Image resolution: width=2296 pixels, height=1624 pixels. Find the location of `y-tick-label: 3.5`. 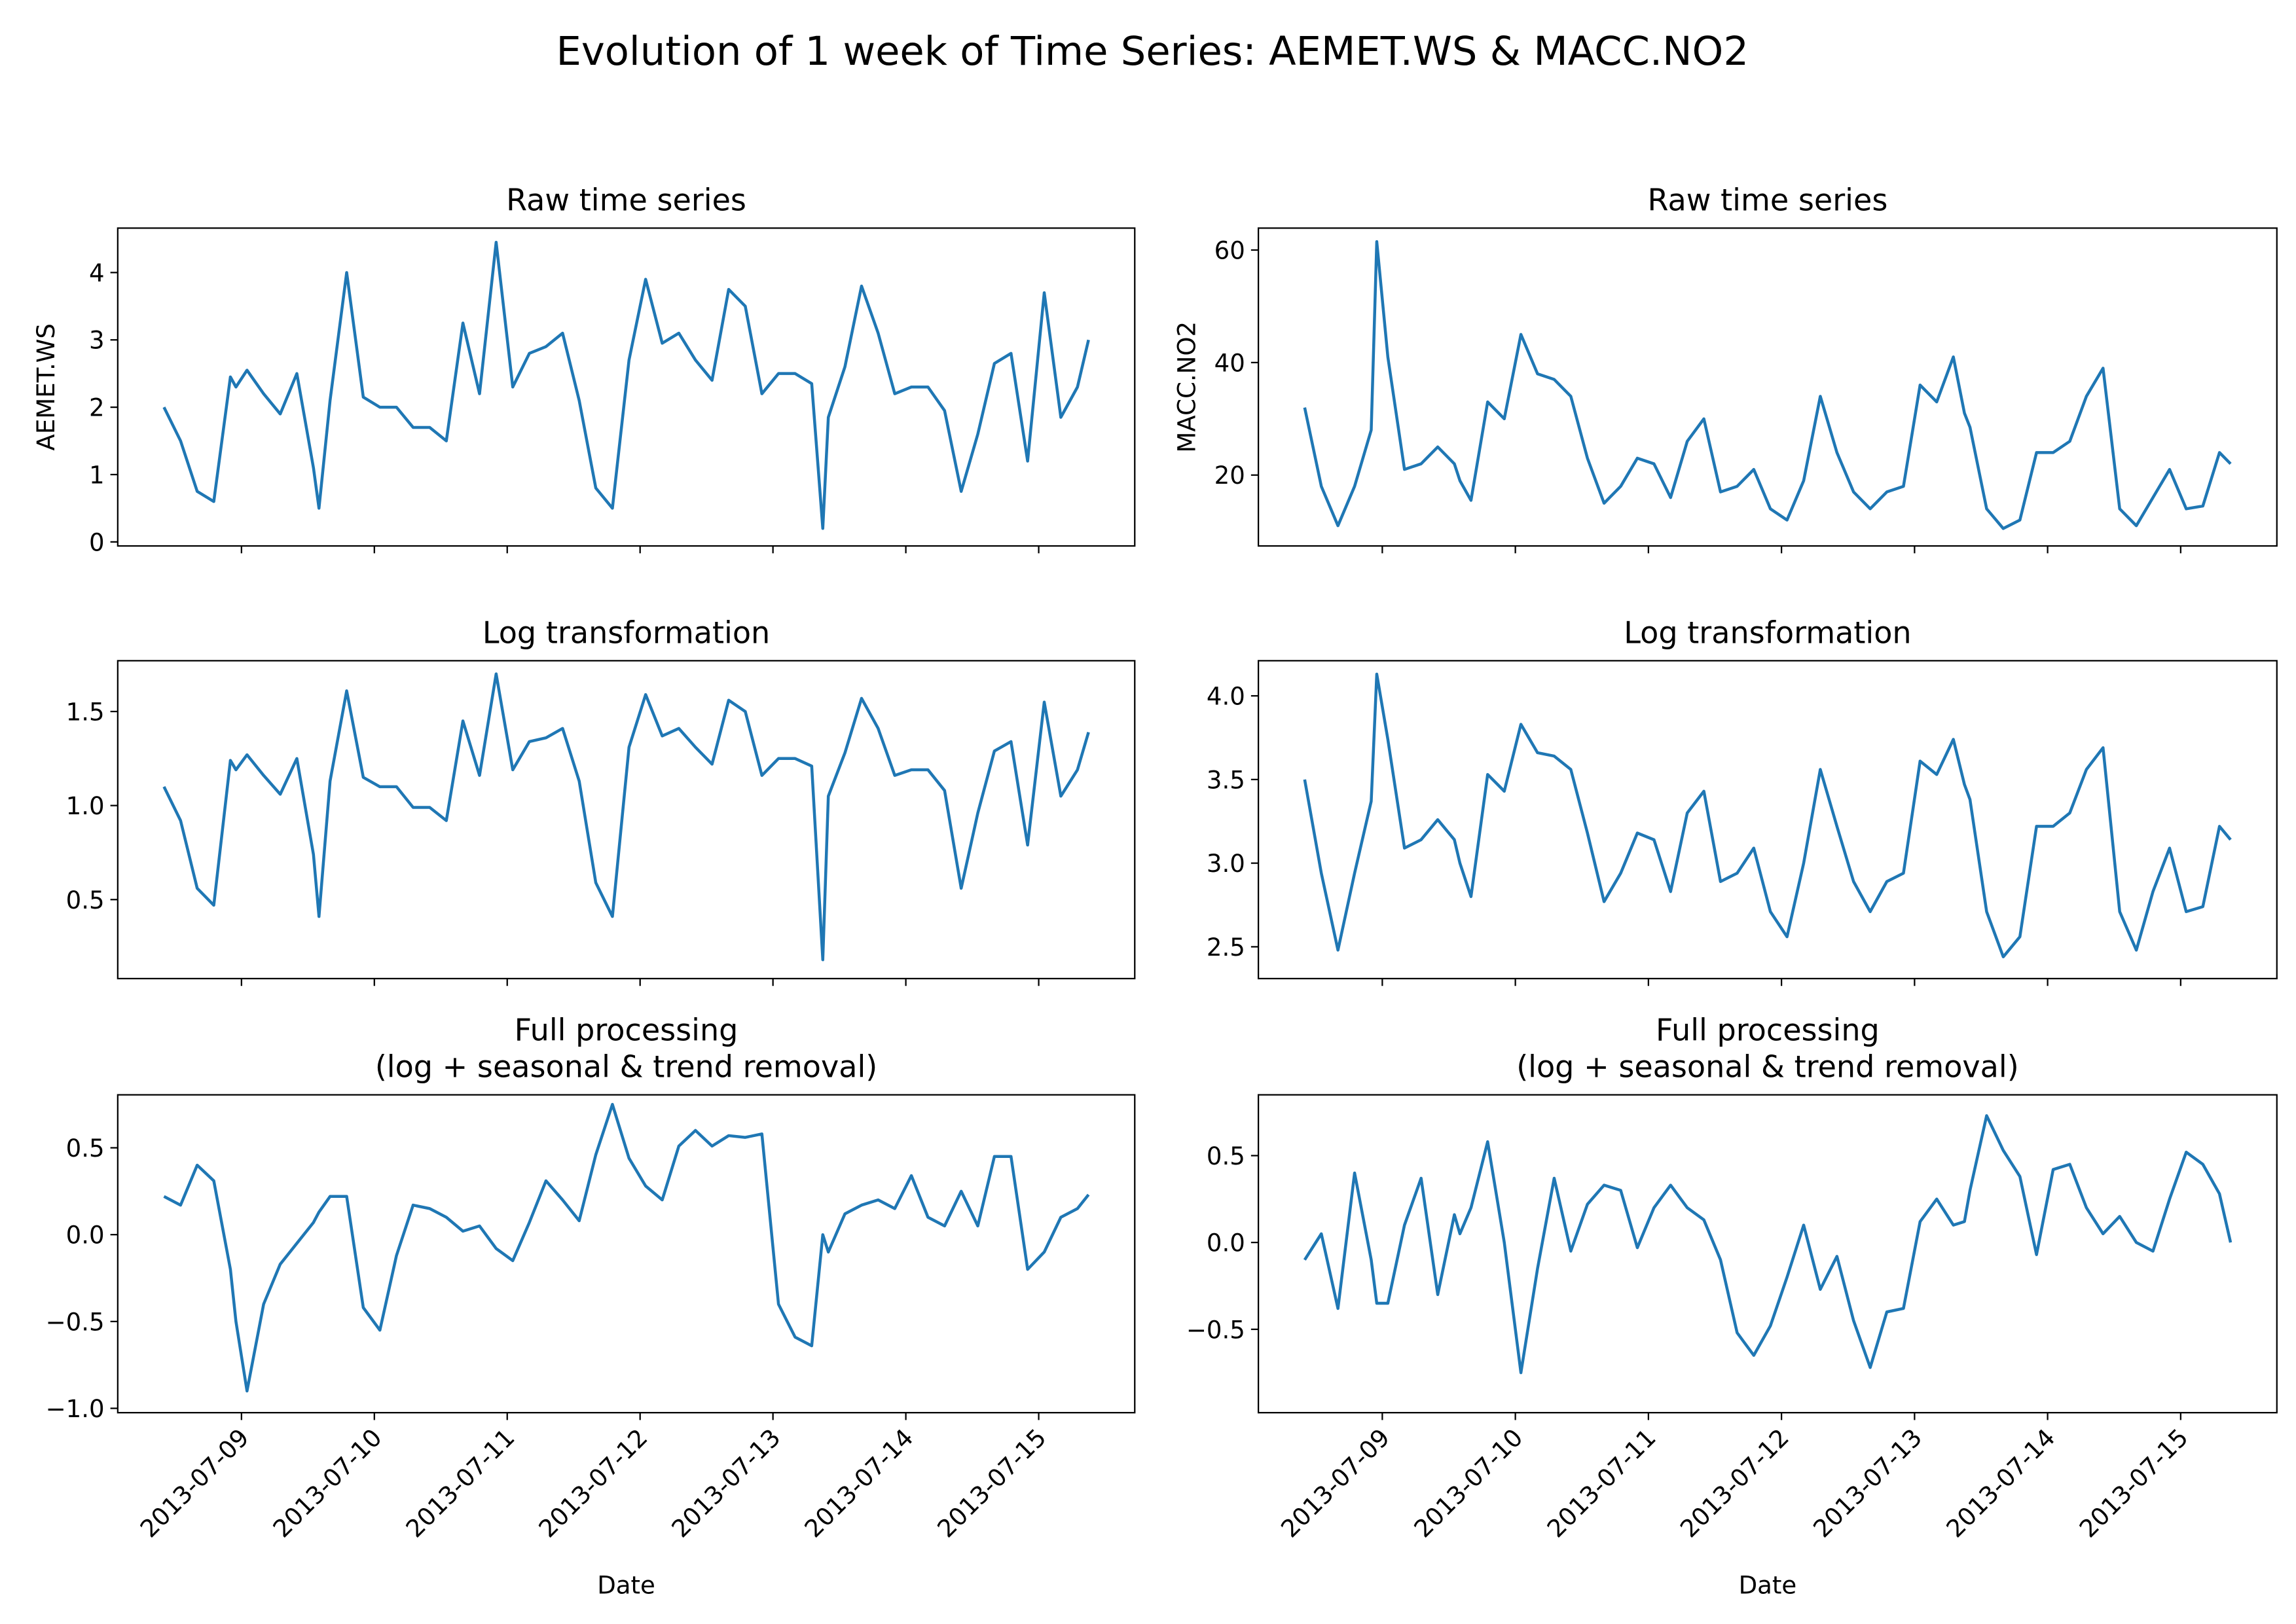

y-tick-label: 3.5 is located at coordinates (1226, 780).